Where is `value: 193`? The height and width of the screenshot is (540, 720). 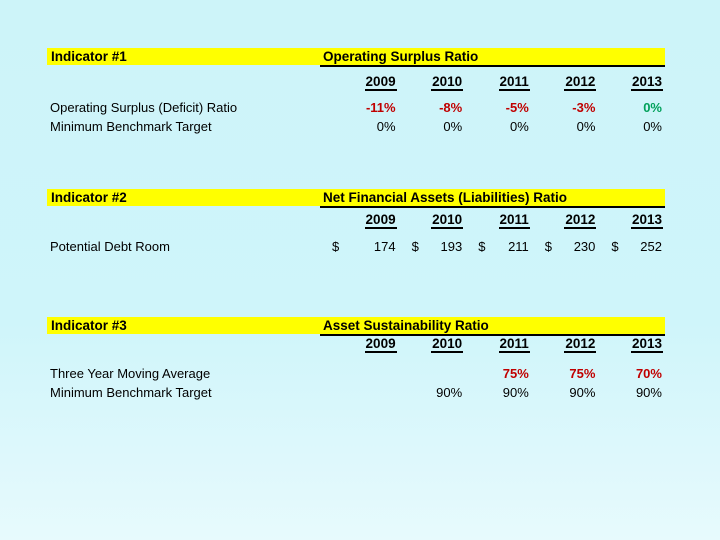
value: 193 is located at coordinates (451, 246).